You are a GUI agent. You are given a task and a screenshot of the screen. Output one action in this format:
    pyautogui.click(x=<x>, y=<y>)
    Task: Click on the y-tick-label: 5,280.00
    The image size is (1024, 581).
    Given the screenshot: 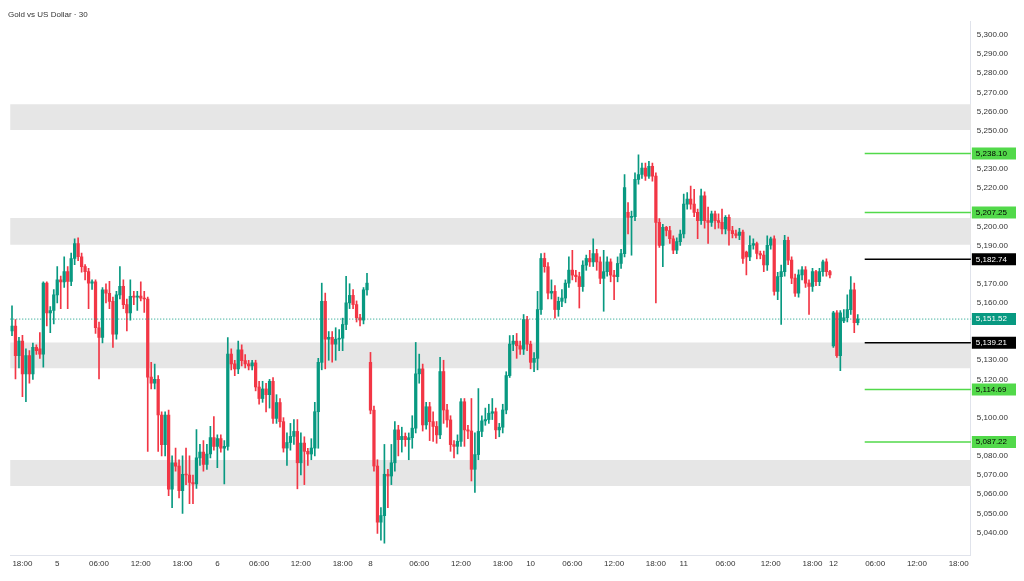 What is the action you would take?
    pyautogui.click(x=992, y=73)
    